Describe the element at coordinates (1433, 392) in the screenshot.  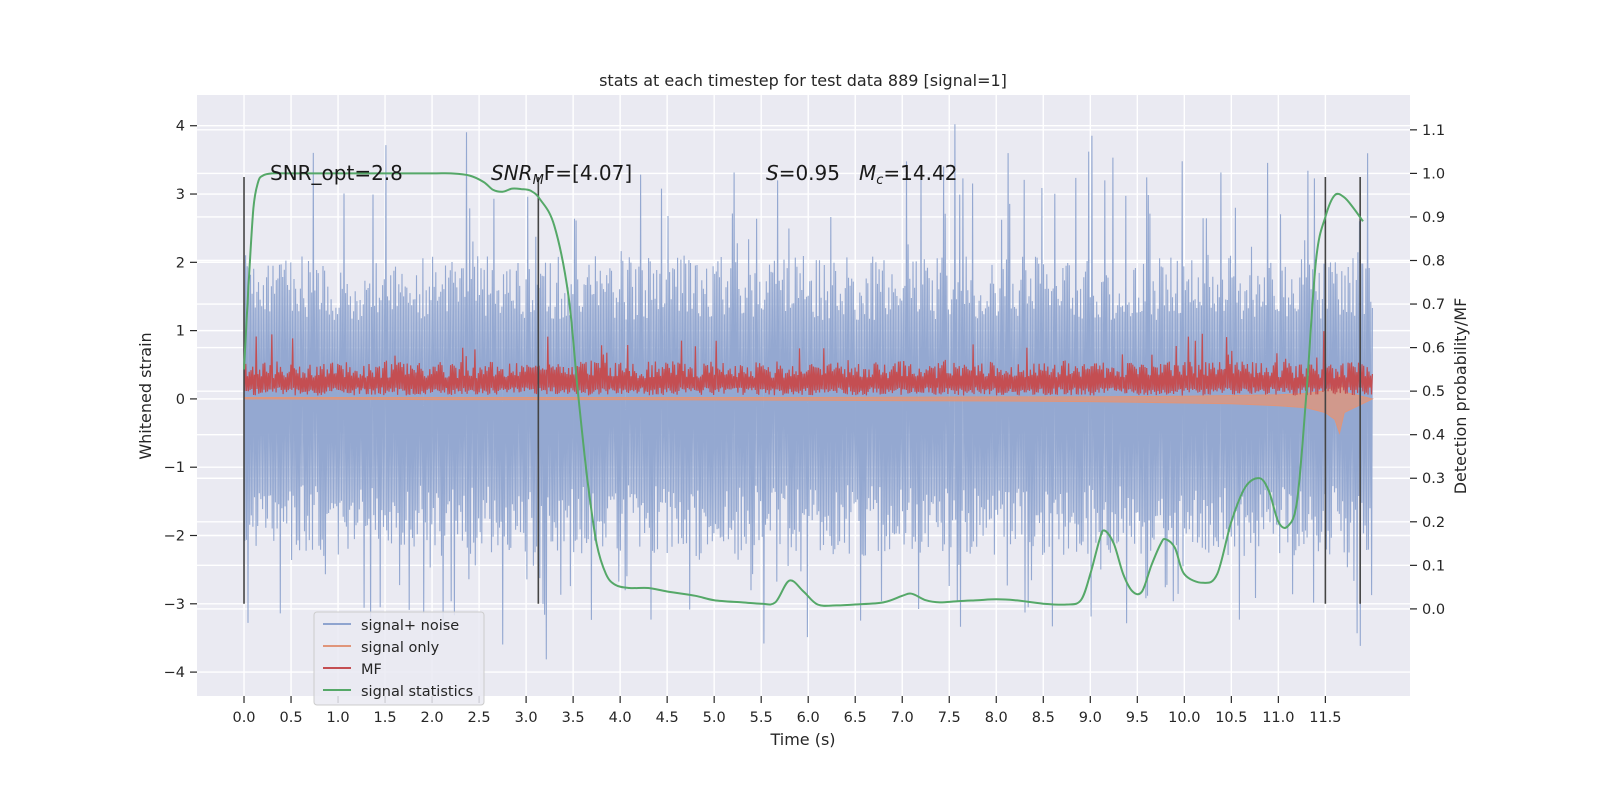
I see `y2-tick-label-6: 0.5` at that location.